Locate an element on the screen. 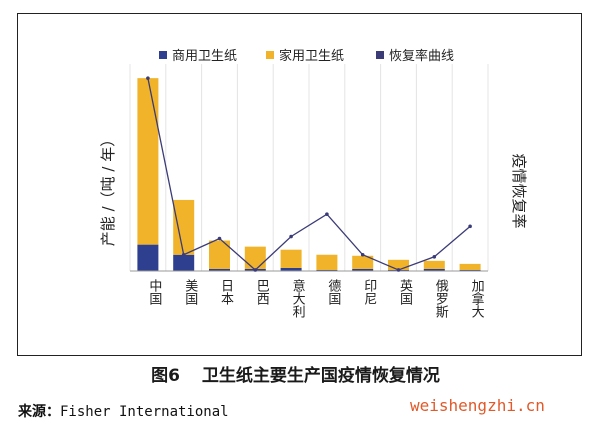  x-tick-label-7: 英国 is located at coordinates (405, 292).